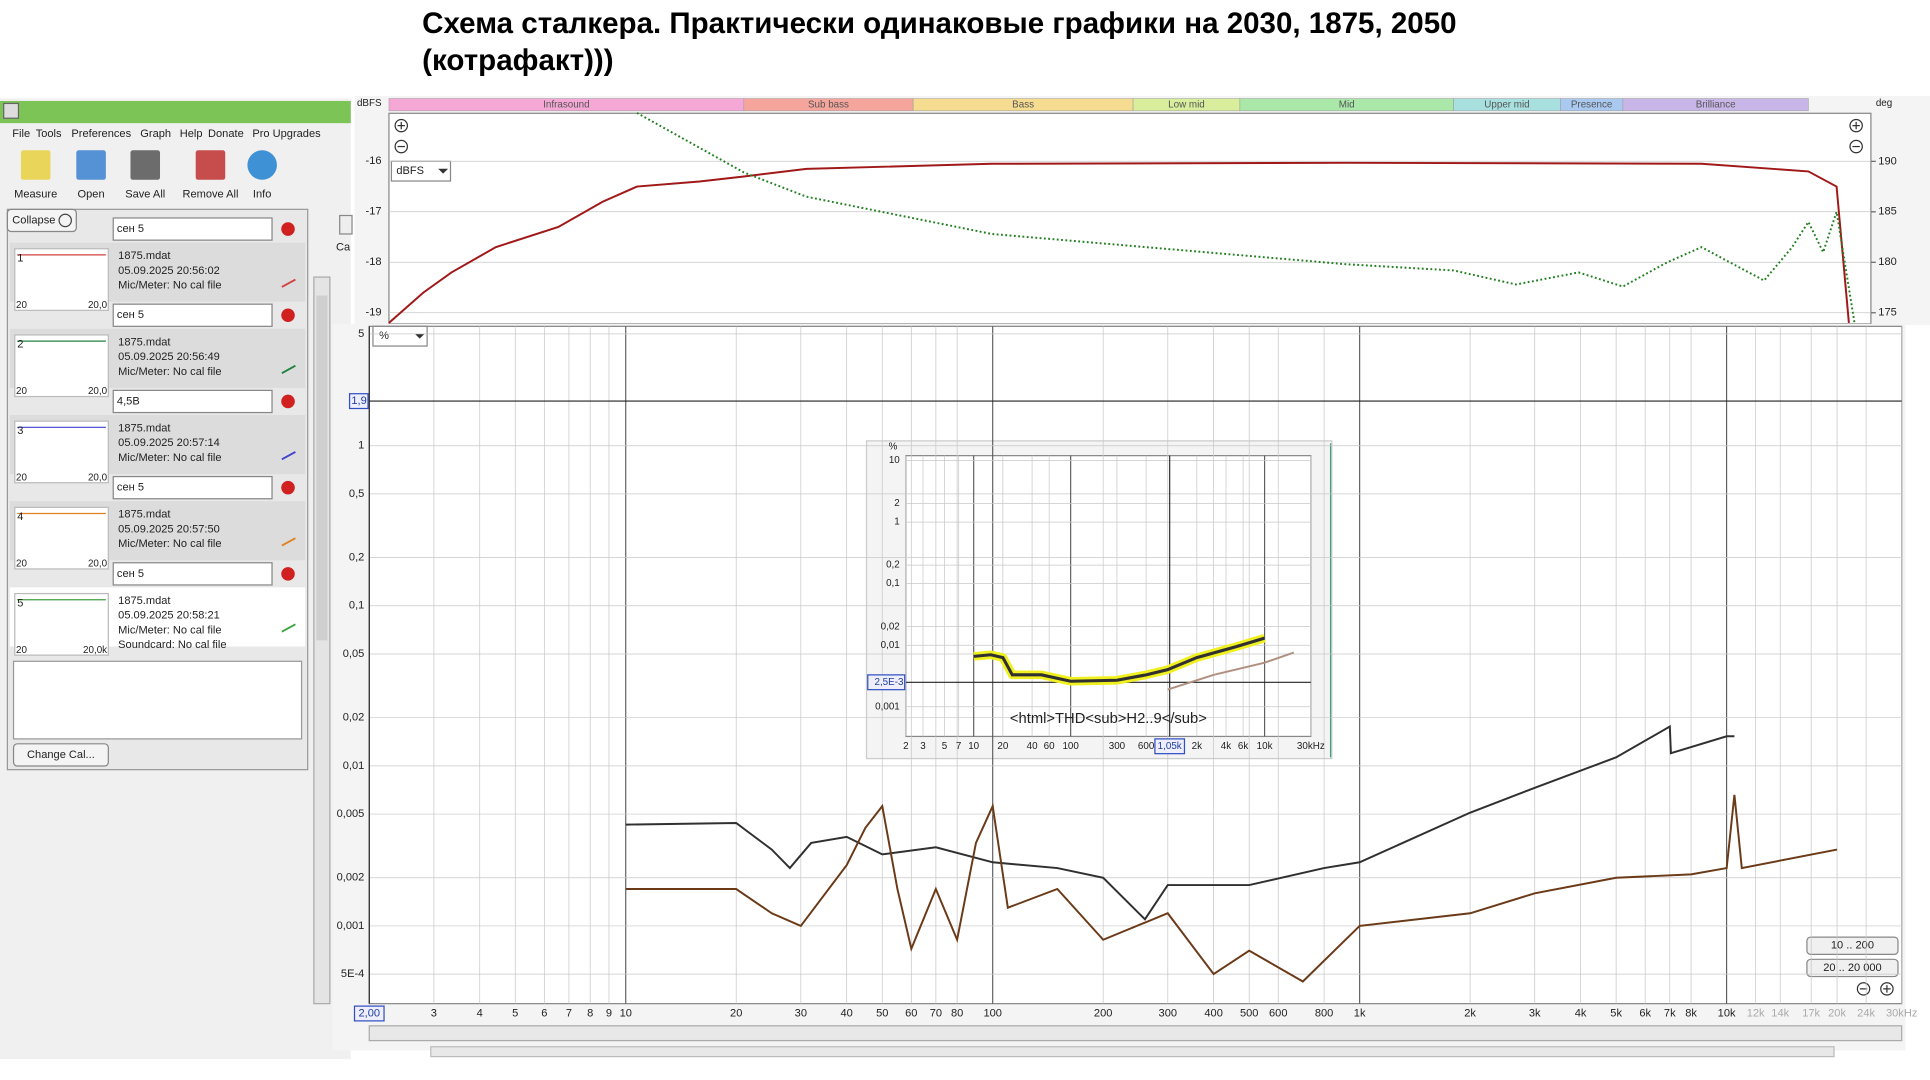 This screenshot has width=1930, height=1080. Describe the element at coordinates (286, 134) in the screenshot. I see `menu-item: Pro Upgrades` at that location.